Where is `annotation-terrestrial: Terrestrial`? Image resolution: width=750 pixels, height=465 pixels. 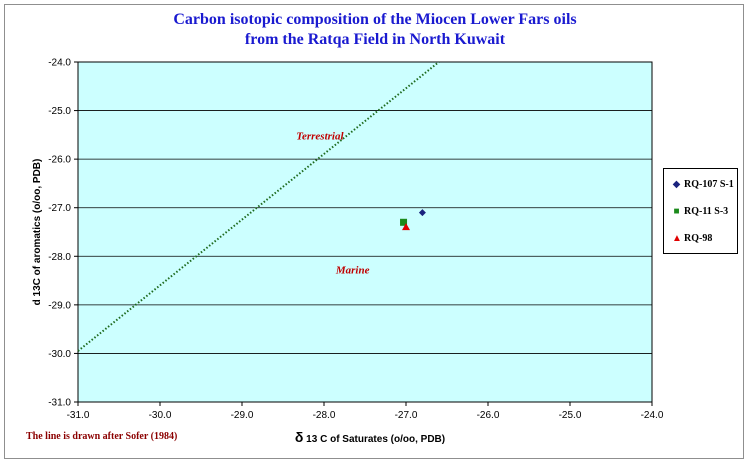
annotation-terrestrial: Terrestrial is located at coordinates (320, 137).